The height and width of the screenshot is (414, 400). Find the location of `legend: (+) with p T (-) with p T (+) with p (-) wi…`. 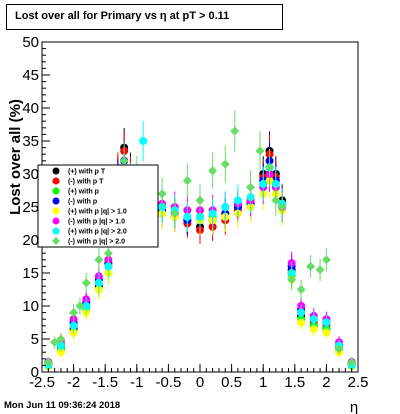

legend: (+) with p T (-) with p T (+) with p (-) wi… is located at coordinates (98, 206).